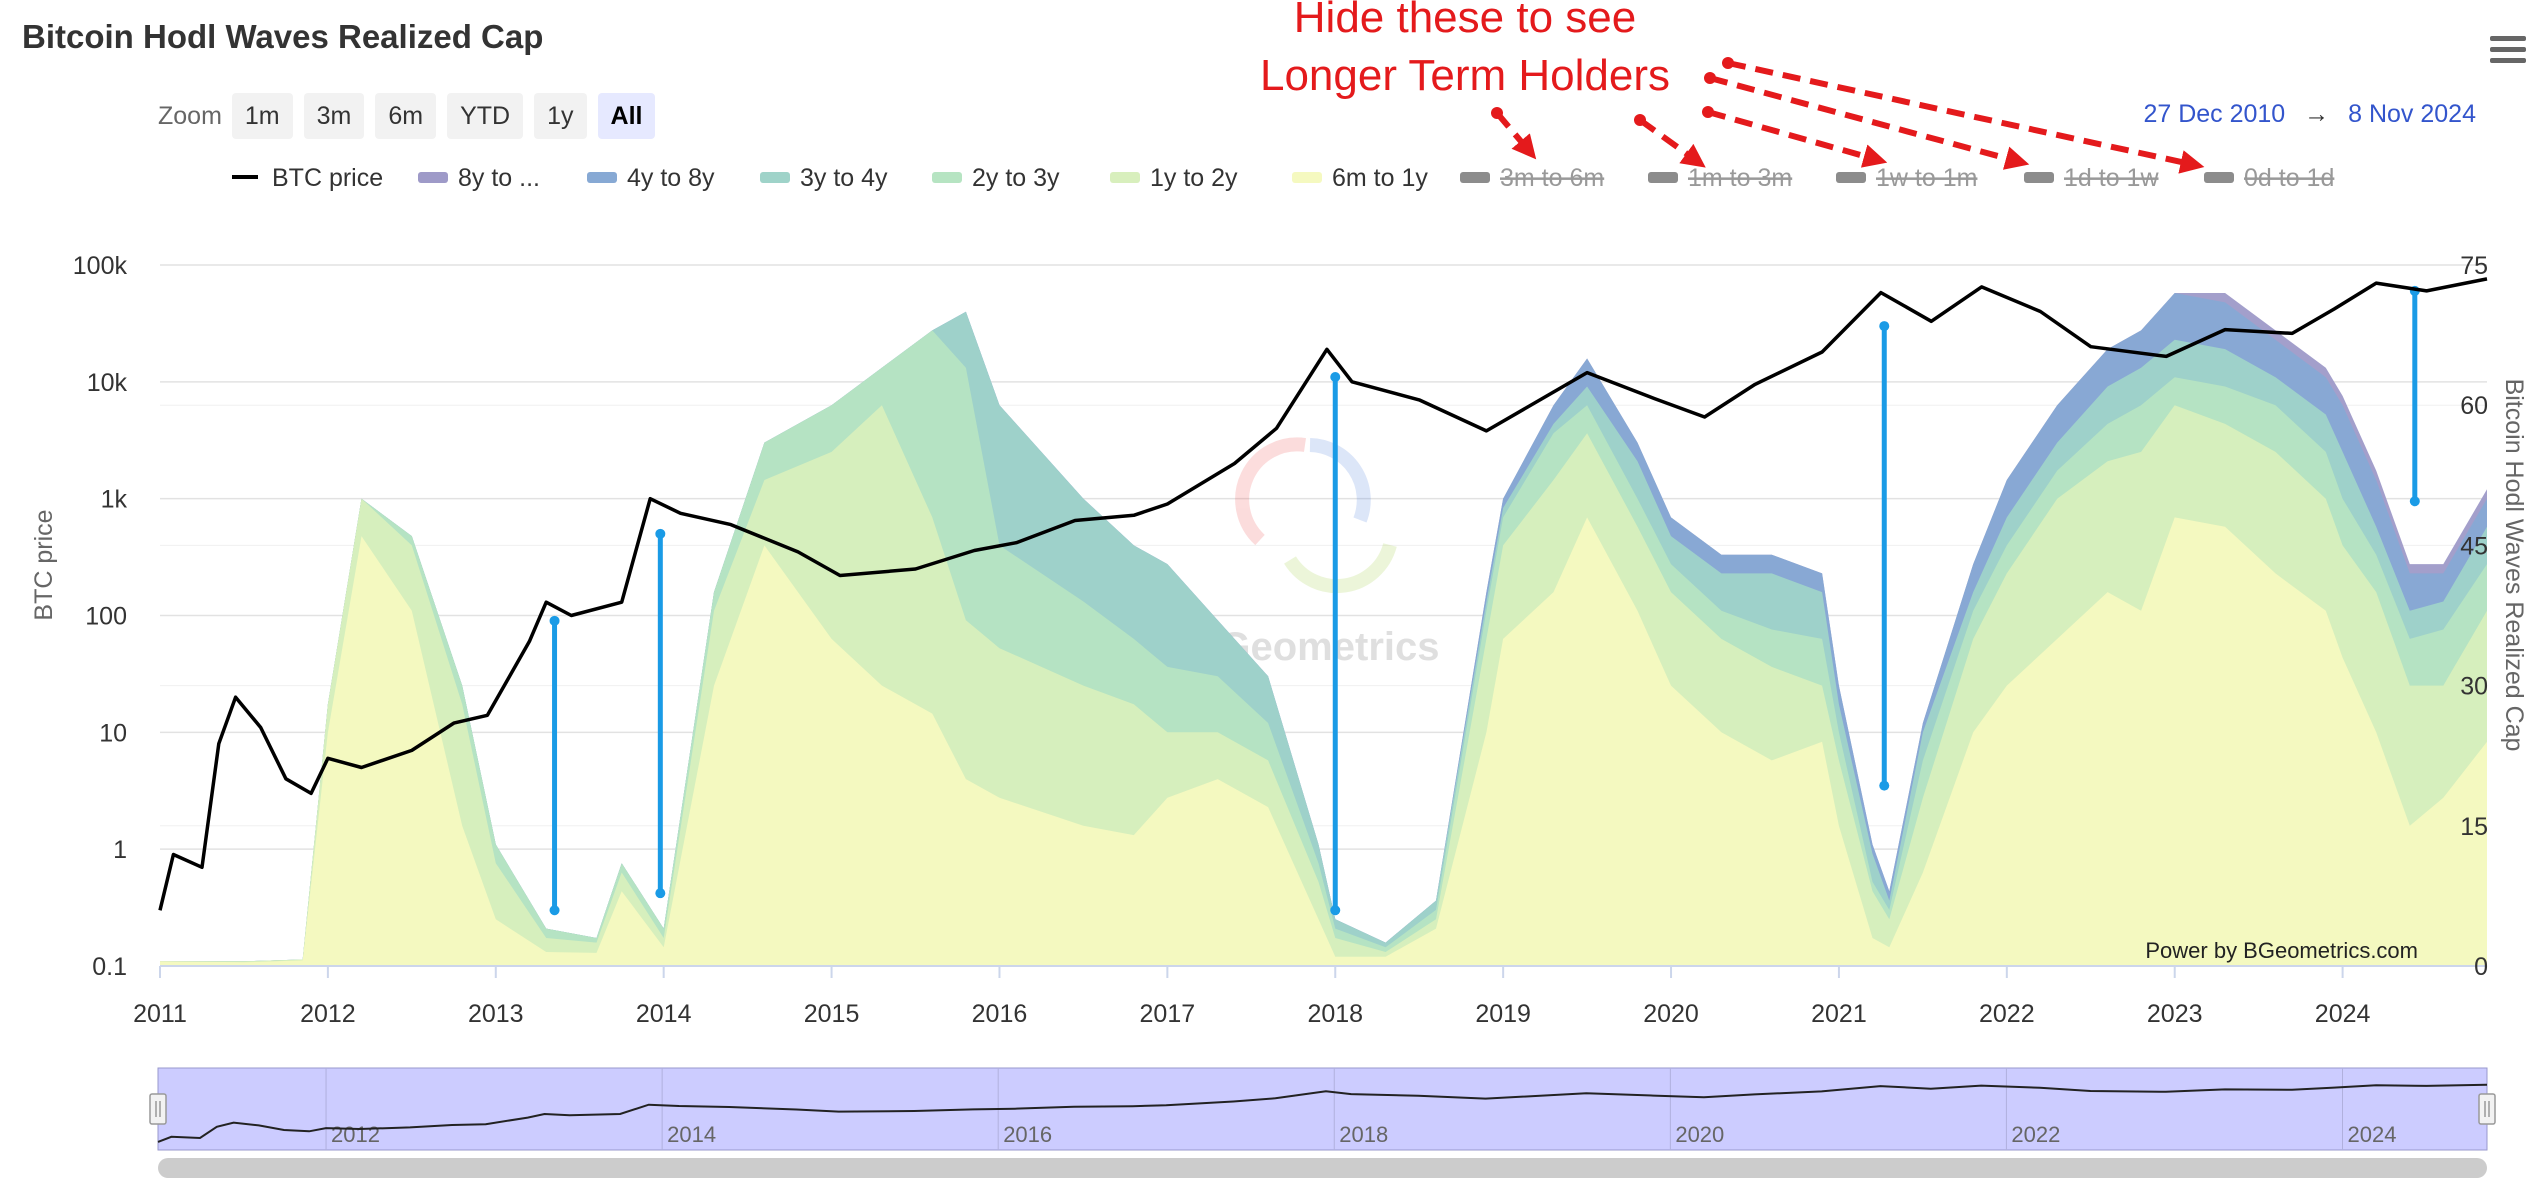  I want to click on navigator-label: 2020, so click(1699, 1134).